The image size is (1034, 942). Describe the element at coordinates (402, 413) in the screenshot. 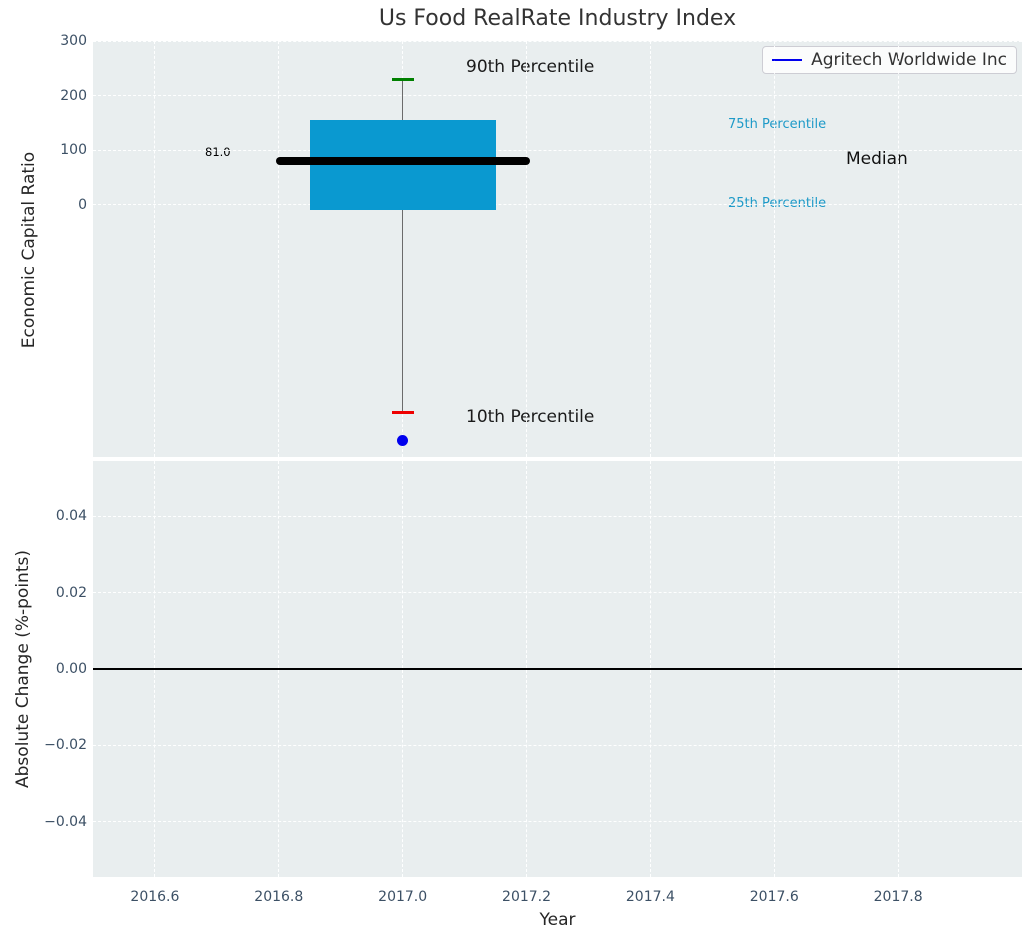

I see `p10-cap` at that location.